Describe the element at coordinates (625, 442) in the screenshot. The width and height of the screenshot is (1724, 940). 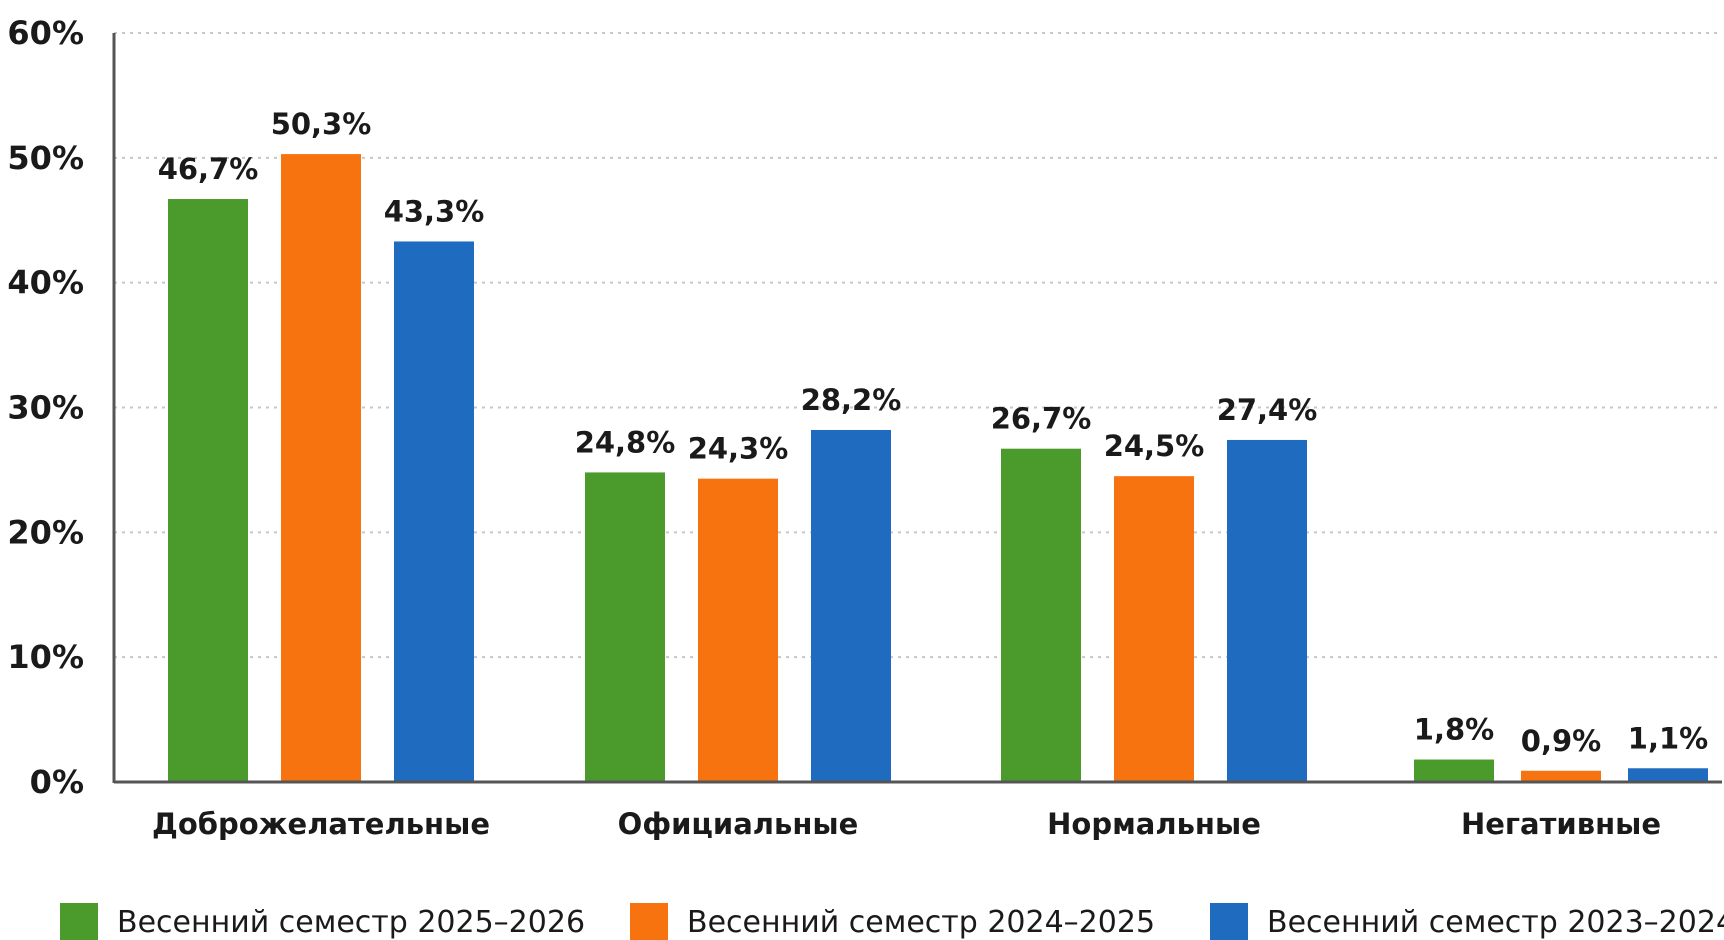
I see `data-label: 24,8%` at that location.